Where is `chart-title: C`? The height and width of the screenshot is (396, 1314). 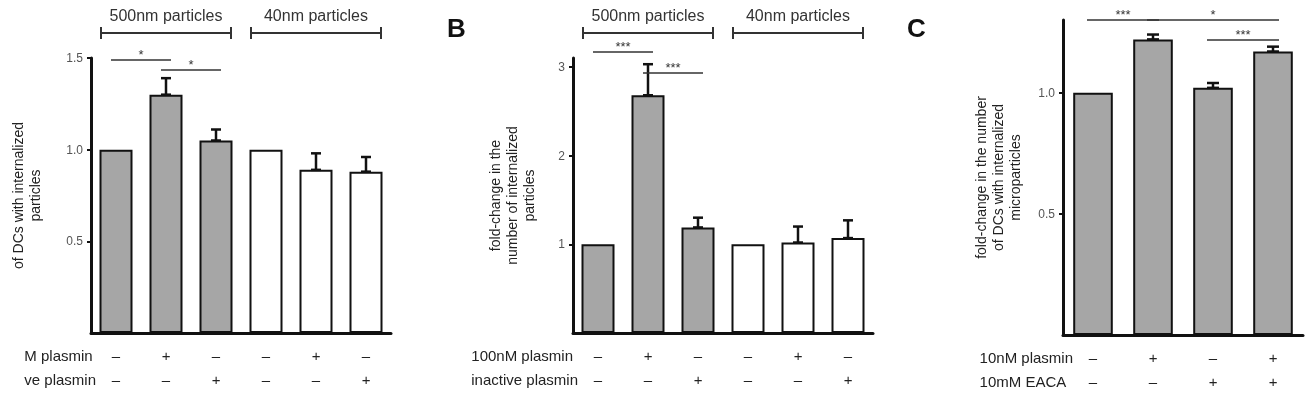
chart-title: C is located at coordinates (916, 28).